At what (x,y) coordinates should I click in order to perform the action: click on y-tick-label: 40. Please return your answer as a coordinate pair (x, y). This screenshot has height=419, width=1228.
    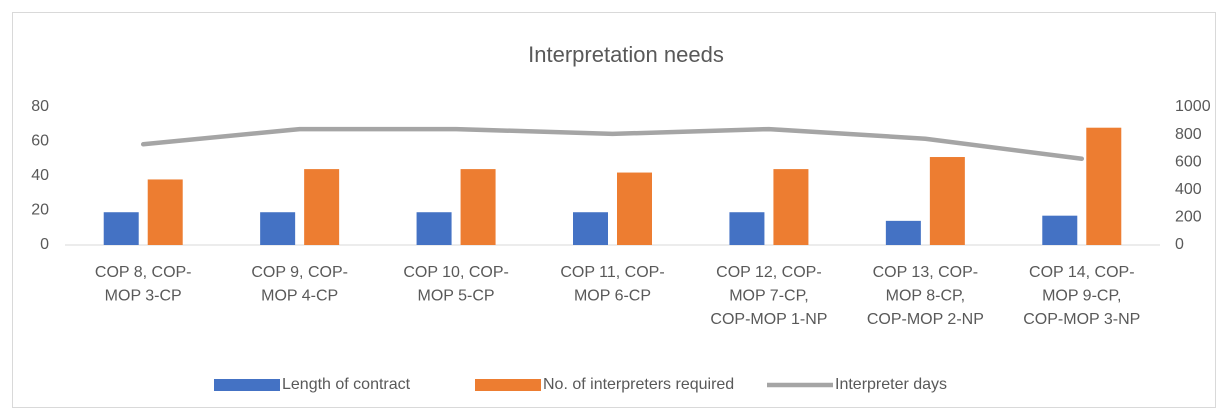
    Looking at the image, I should click on (40, 175).